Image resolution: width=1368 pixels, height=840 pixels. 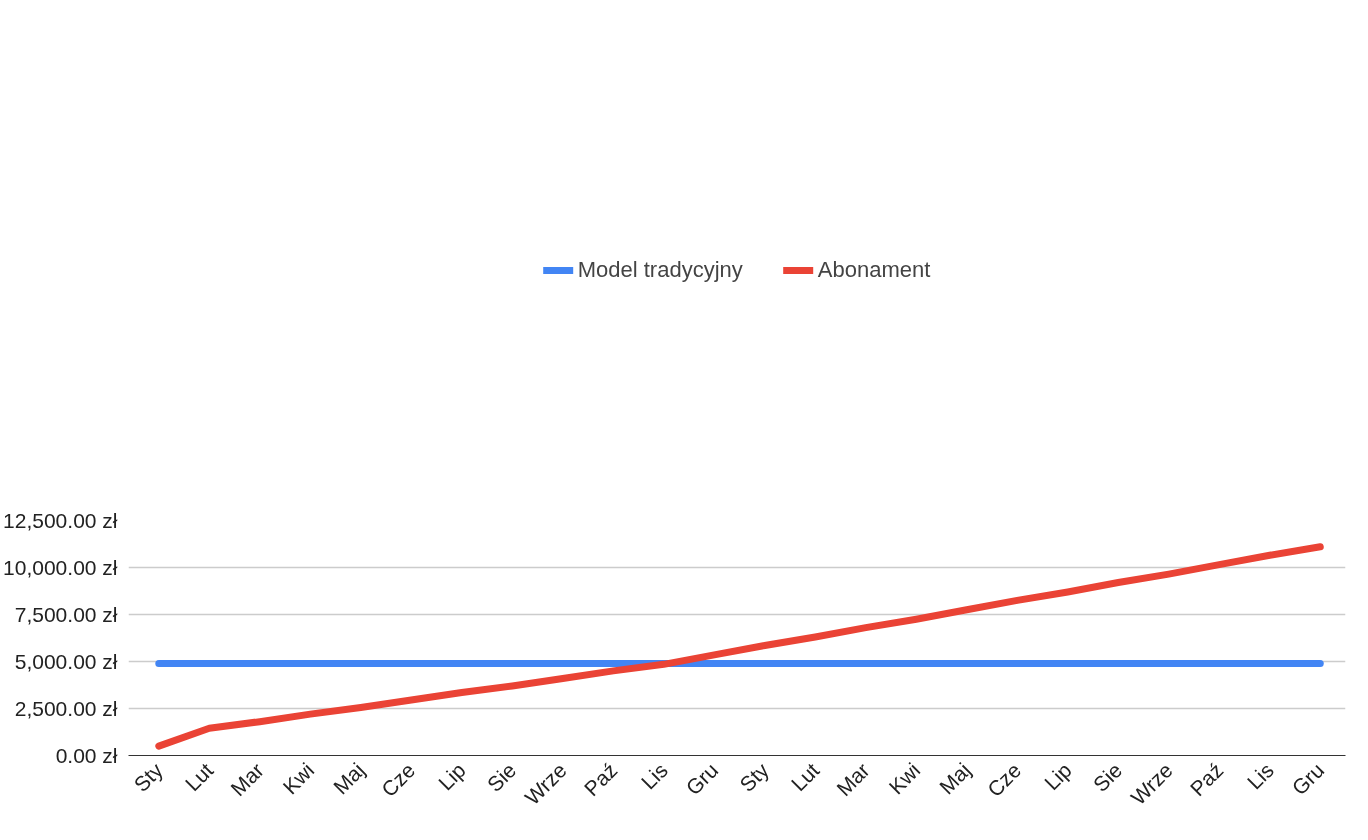 I want to click on y-tick-label: 5,000.00 zł, so click(x=66, y=661).